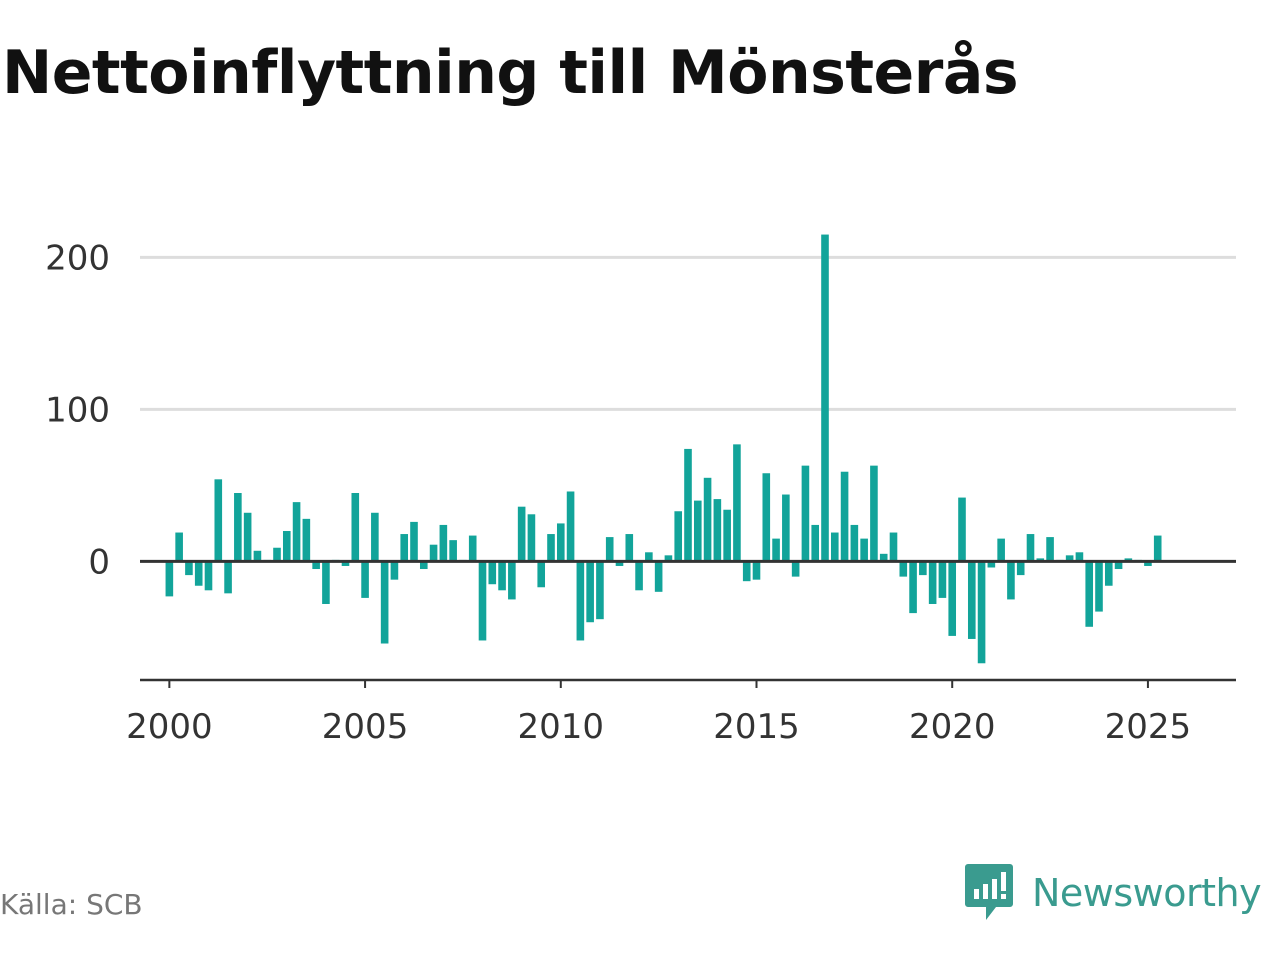 The image size is (1280, 960). I want to click on page-title: Nettoinflyttning till Mönsterås, so click(510, 73).